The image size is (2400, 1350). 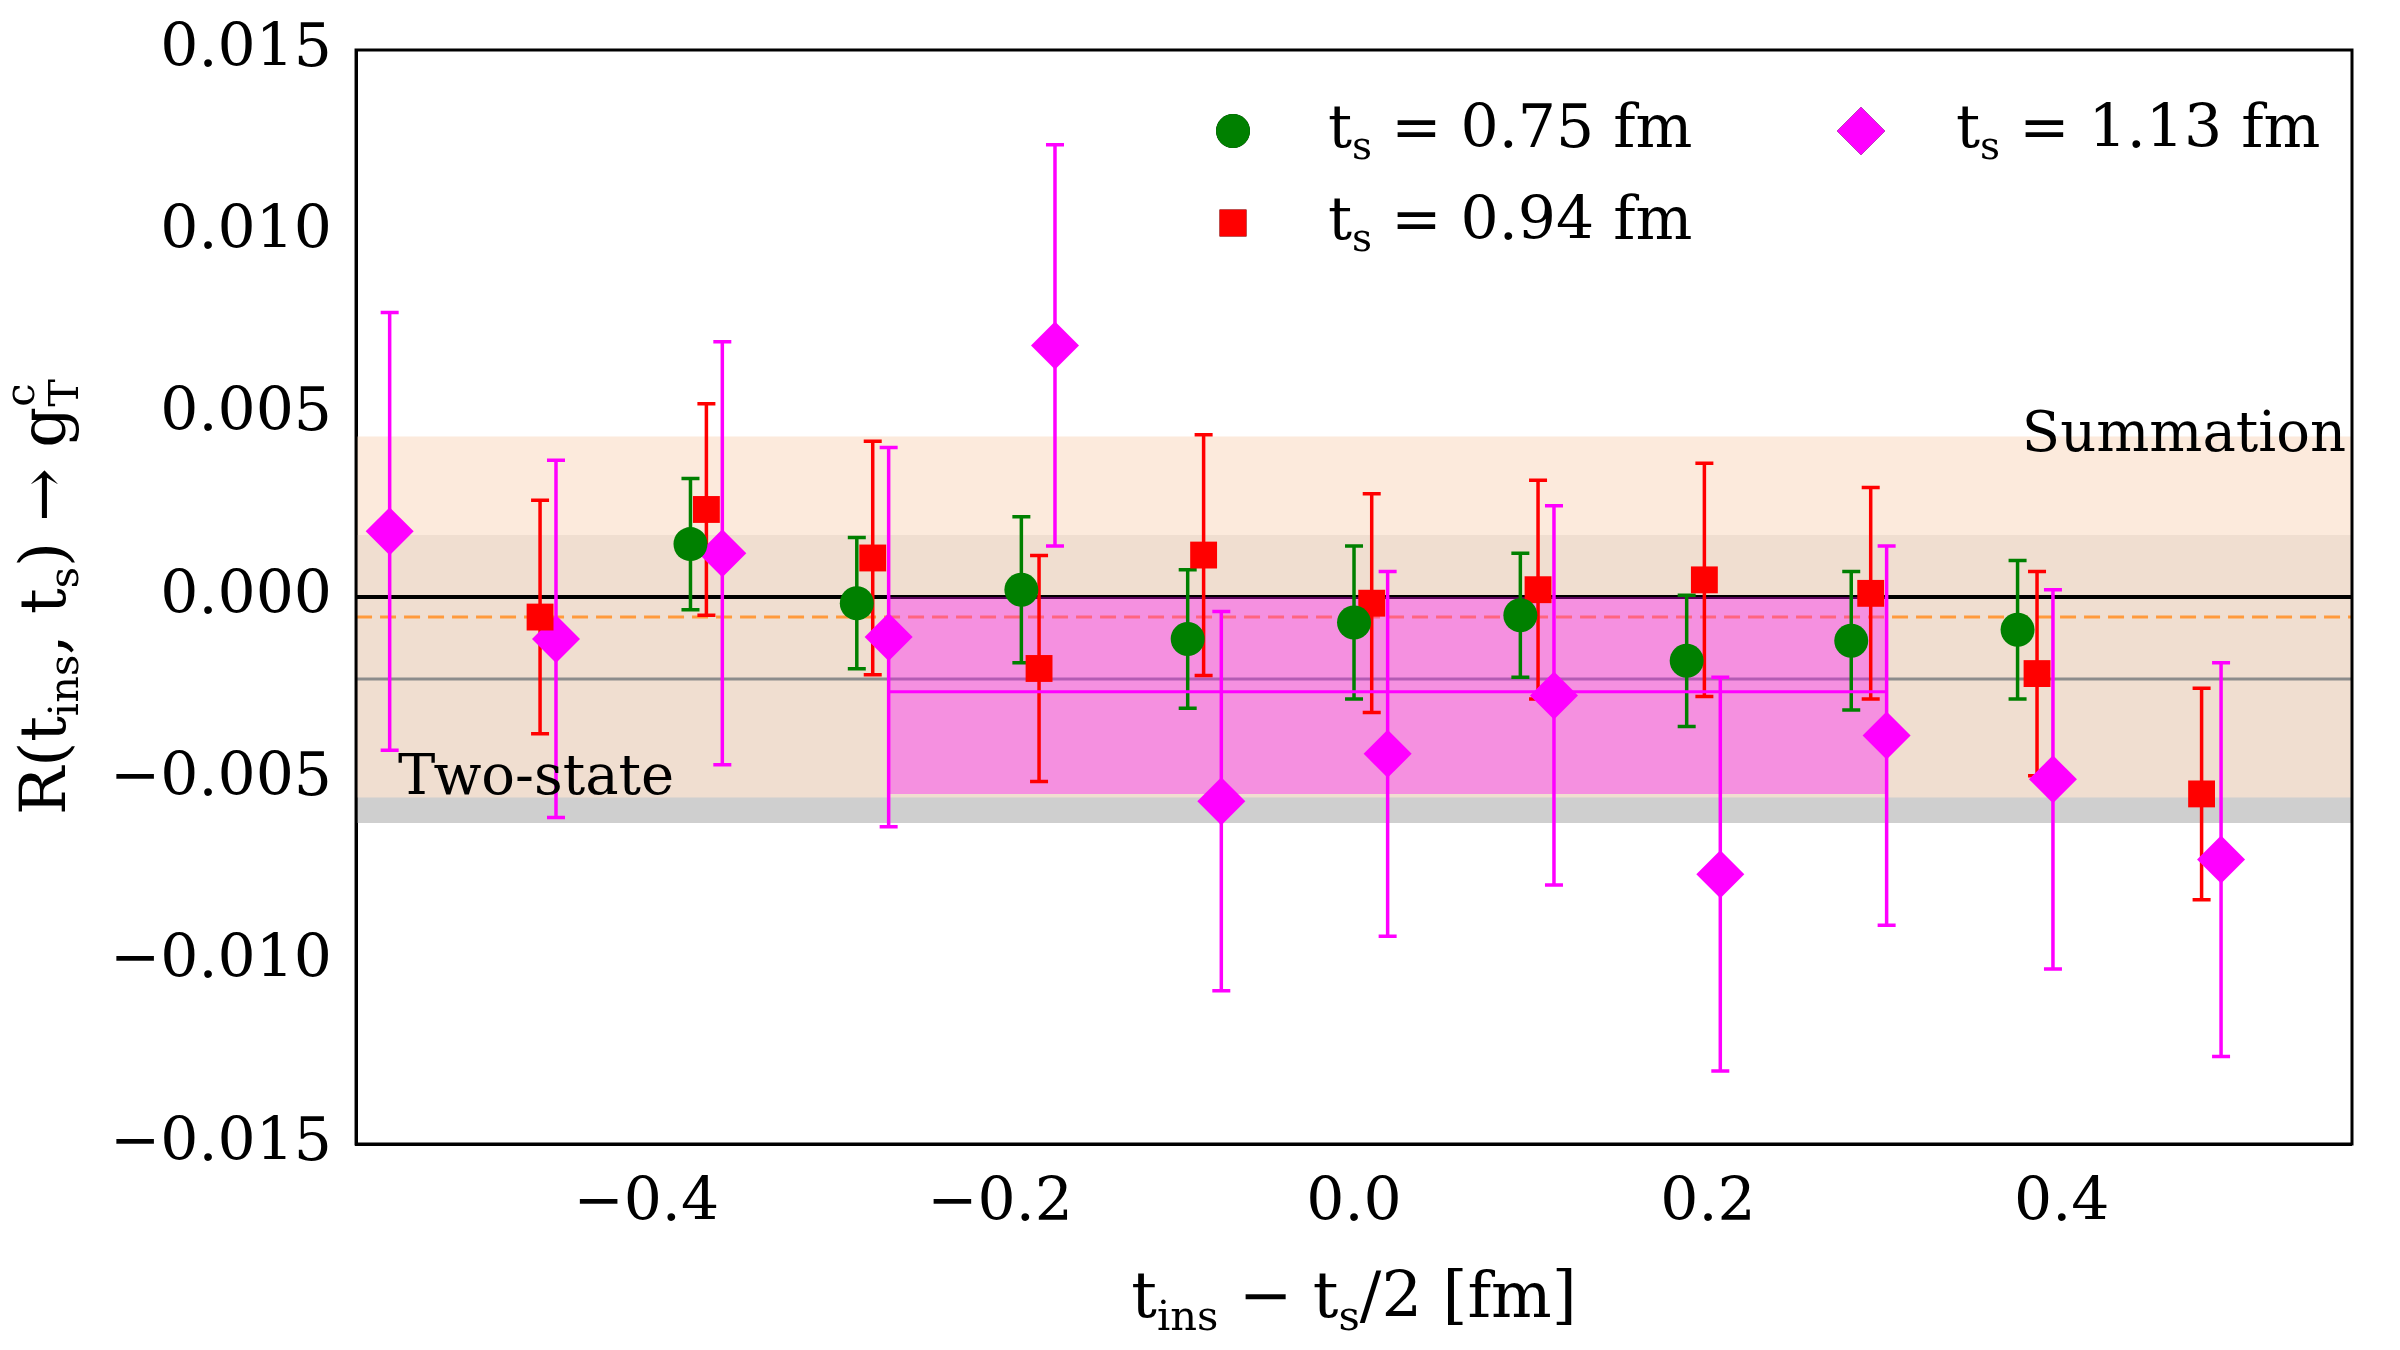 What do you see at coordinates (246, 44) in the screenshot?
I see `y-tick-label: 0.015` at bounding box center [246, 44].